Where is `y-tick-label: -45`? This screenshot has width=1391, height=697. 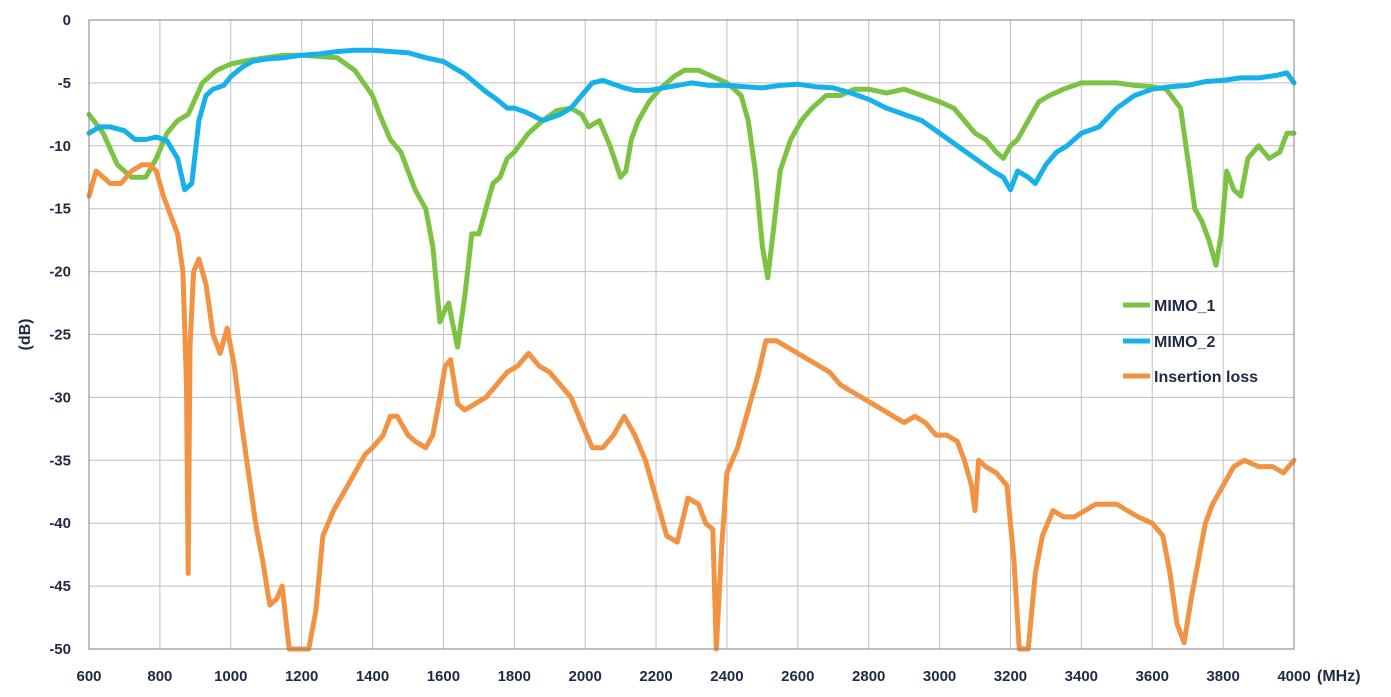 y-tick-label: -45 is located at coordinates (60, 586).